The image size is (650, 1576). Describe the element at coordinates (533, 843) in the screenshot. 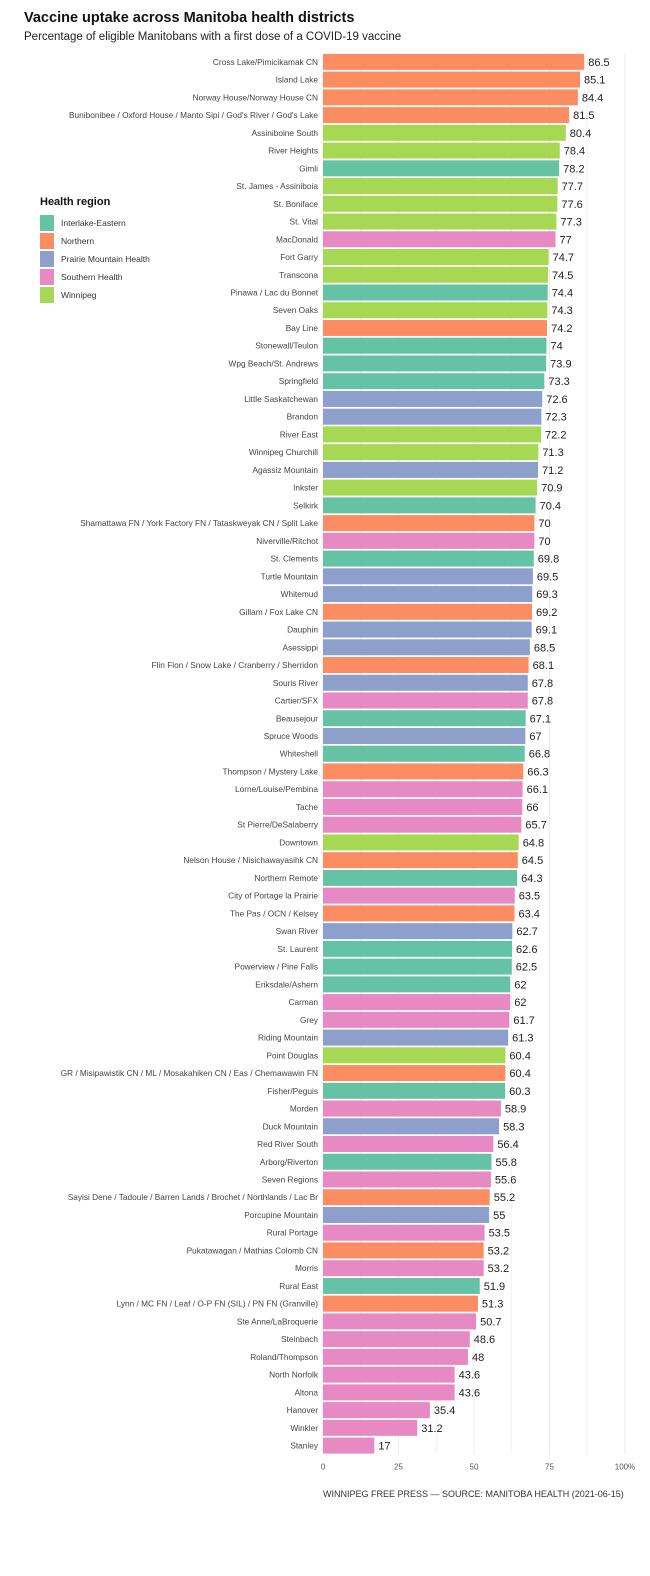

I see `value-label: 64.8` at that location.